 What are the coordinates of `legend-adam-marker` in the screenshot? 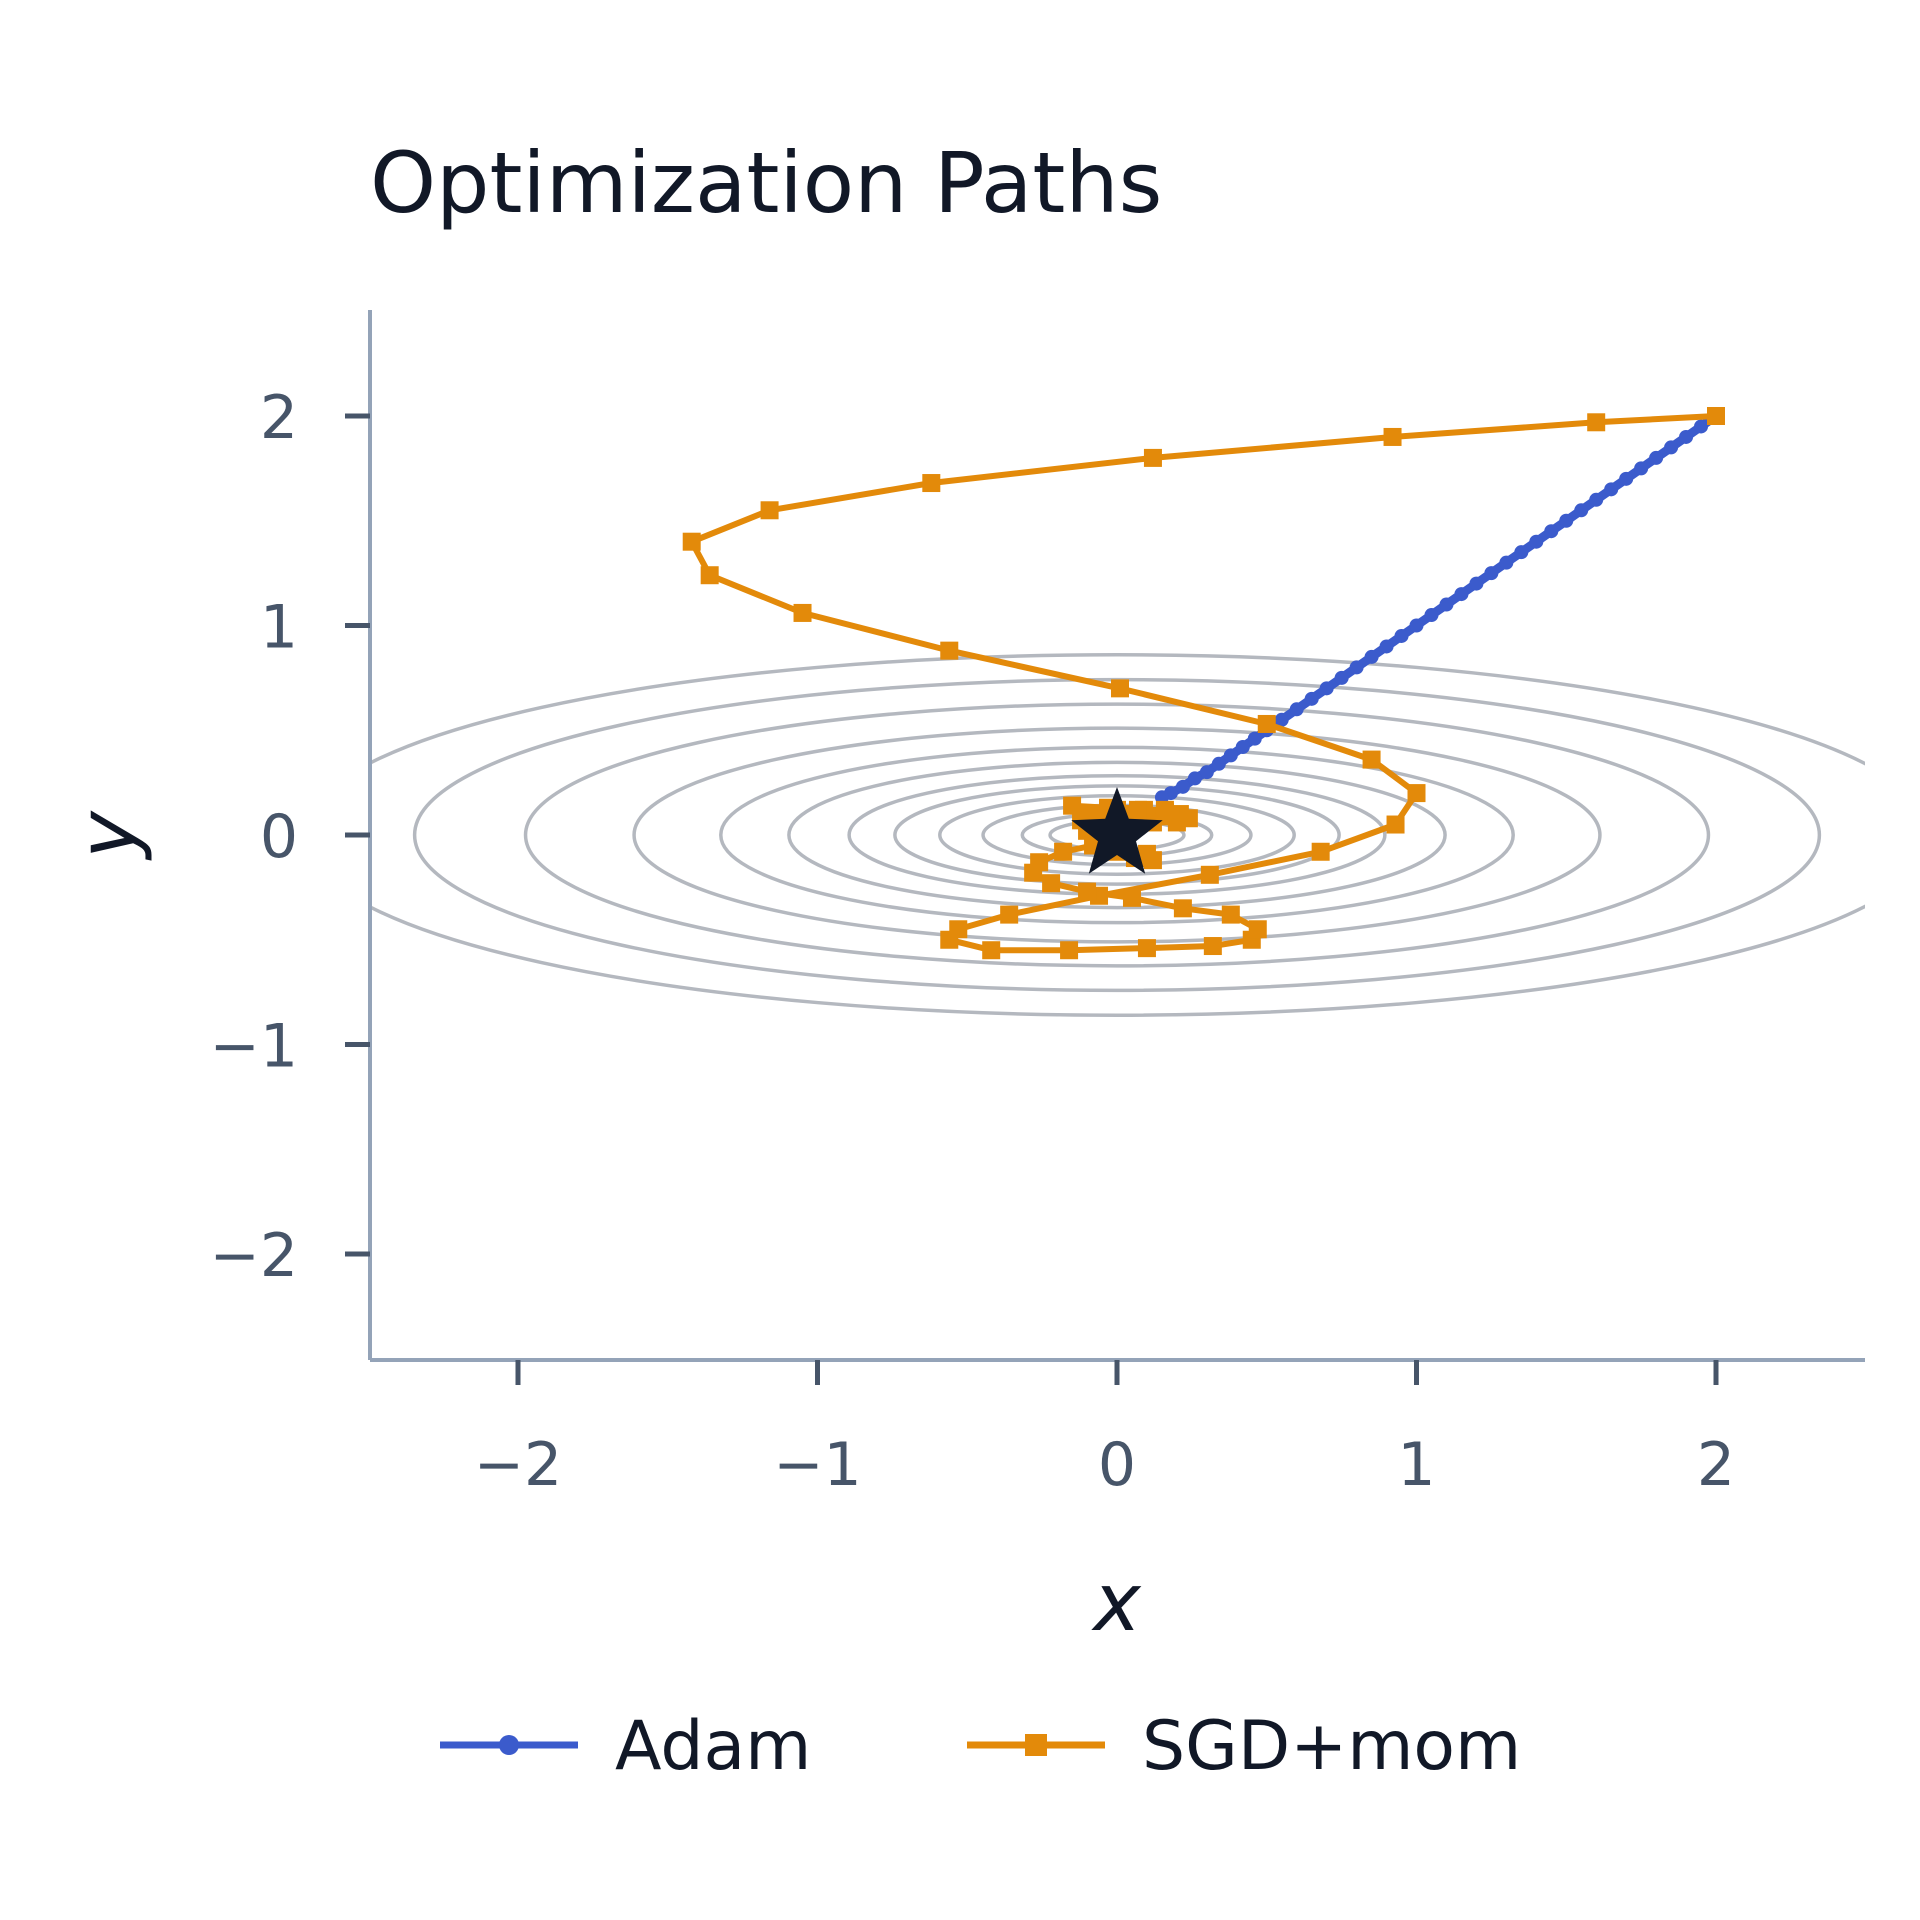 It's located at (509, 1745).